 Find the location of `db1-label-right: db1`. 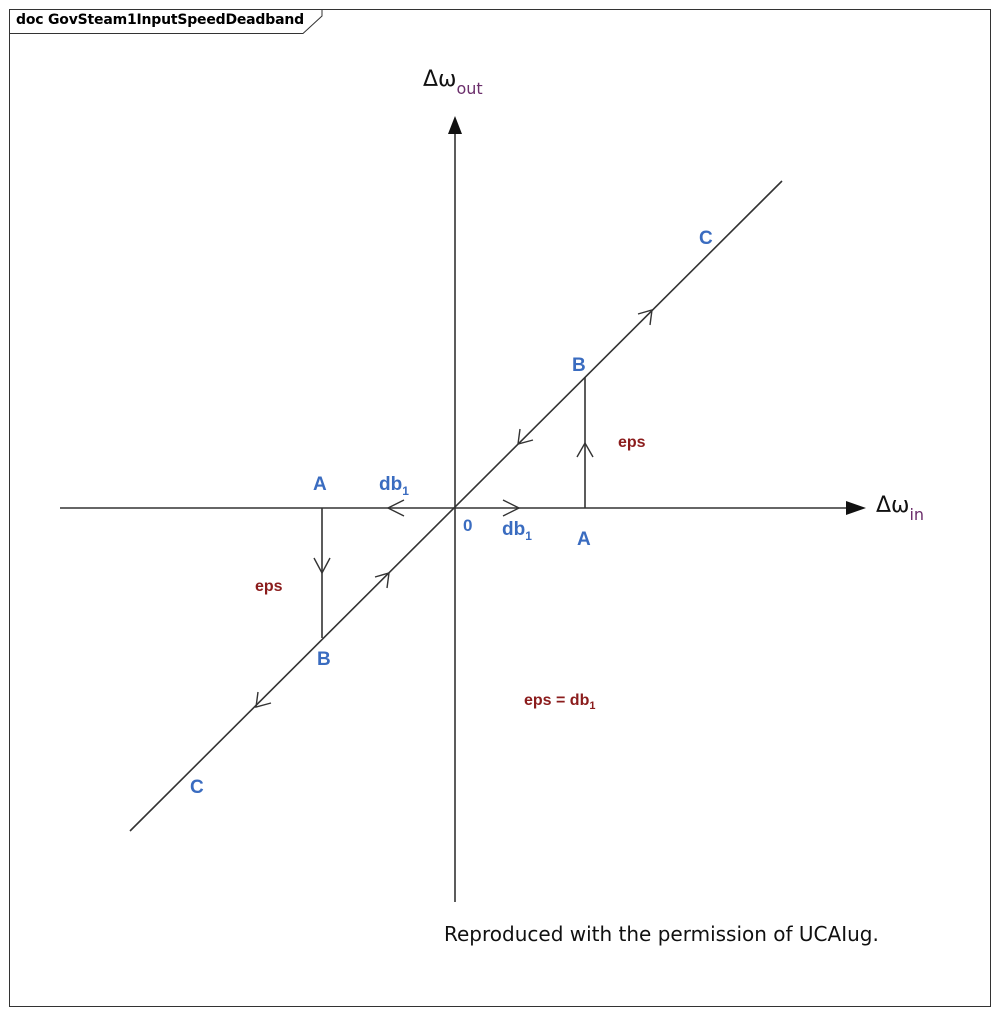

db1-label-right: db1 is located at coordinates (517, 531).